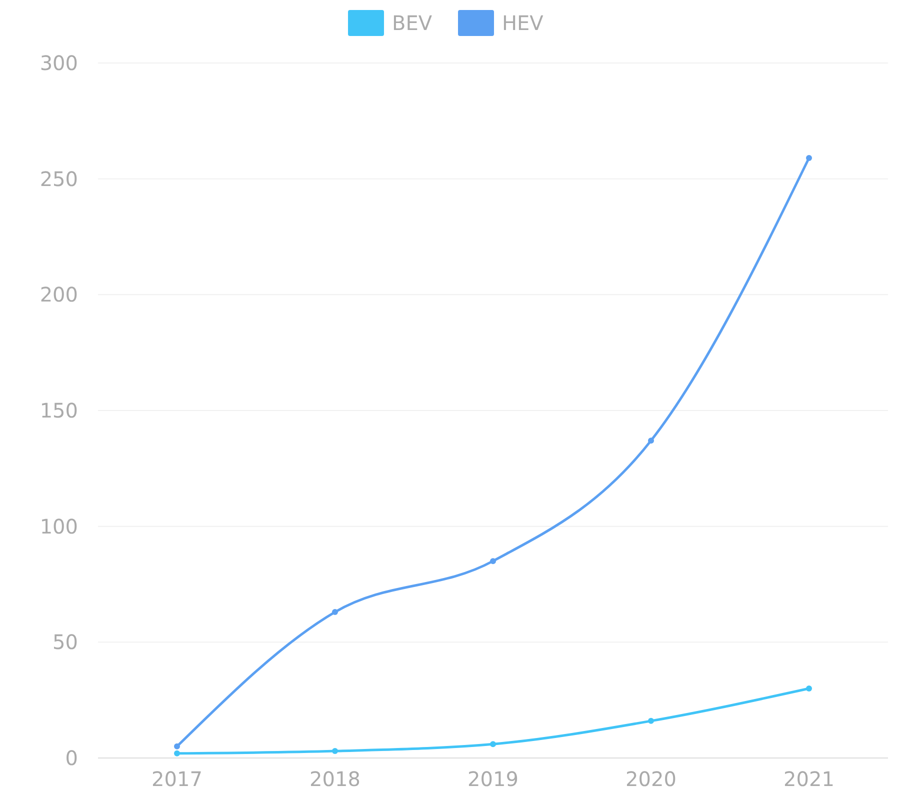 The image size is (912, 806). Describe the element at coordinates (493, 779) in the screenshot. I see `x-tick-label: 2019` at that location.